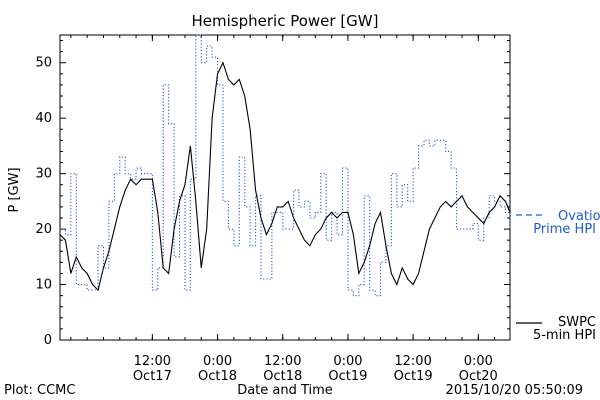 This screenshot has width=600, height=400. Describe the element at coordinates (285, 390) in the screenshot. I see `x-axis-label: Date and Time` at that location.